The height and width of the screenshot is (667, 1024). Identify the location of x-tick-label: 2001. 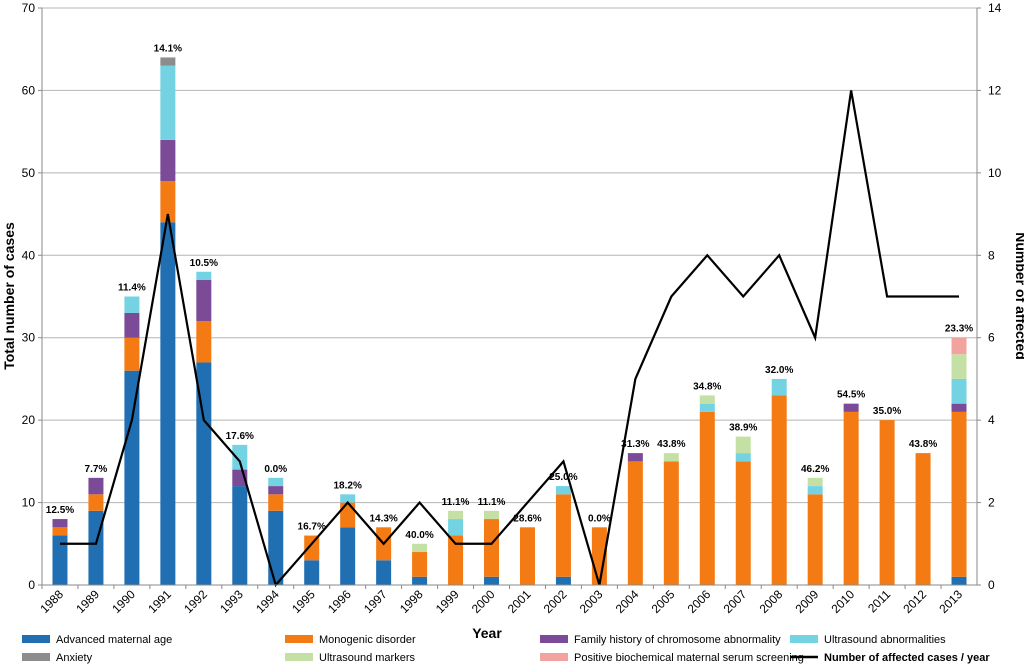
(519, 601).